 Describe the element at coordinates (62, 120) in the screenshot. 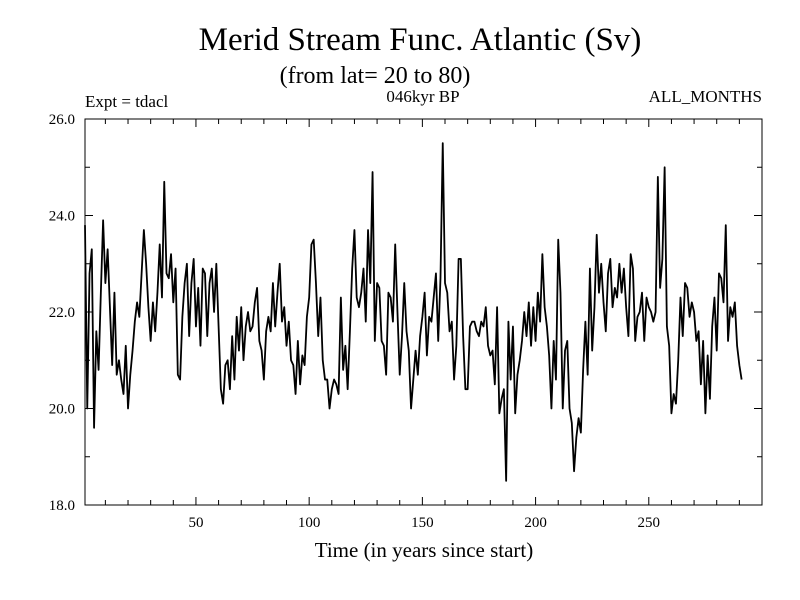

I see `y-tick-label: 26.0` at that location.